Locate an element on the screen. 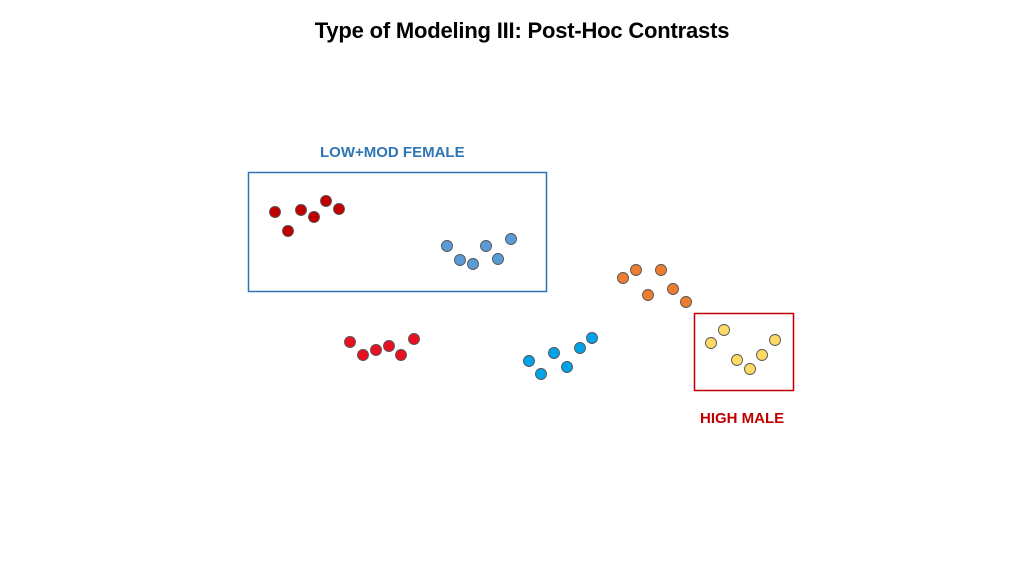 The image size is (1024, 576). sky-blue-cluster is located at coordinates (560, 356).